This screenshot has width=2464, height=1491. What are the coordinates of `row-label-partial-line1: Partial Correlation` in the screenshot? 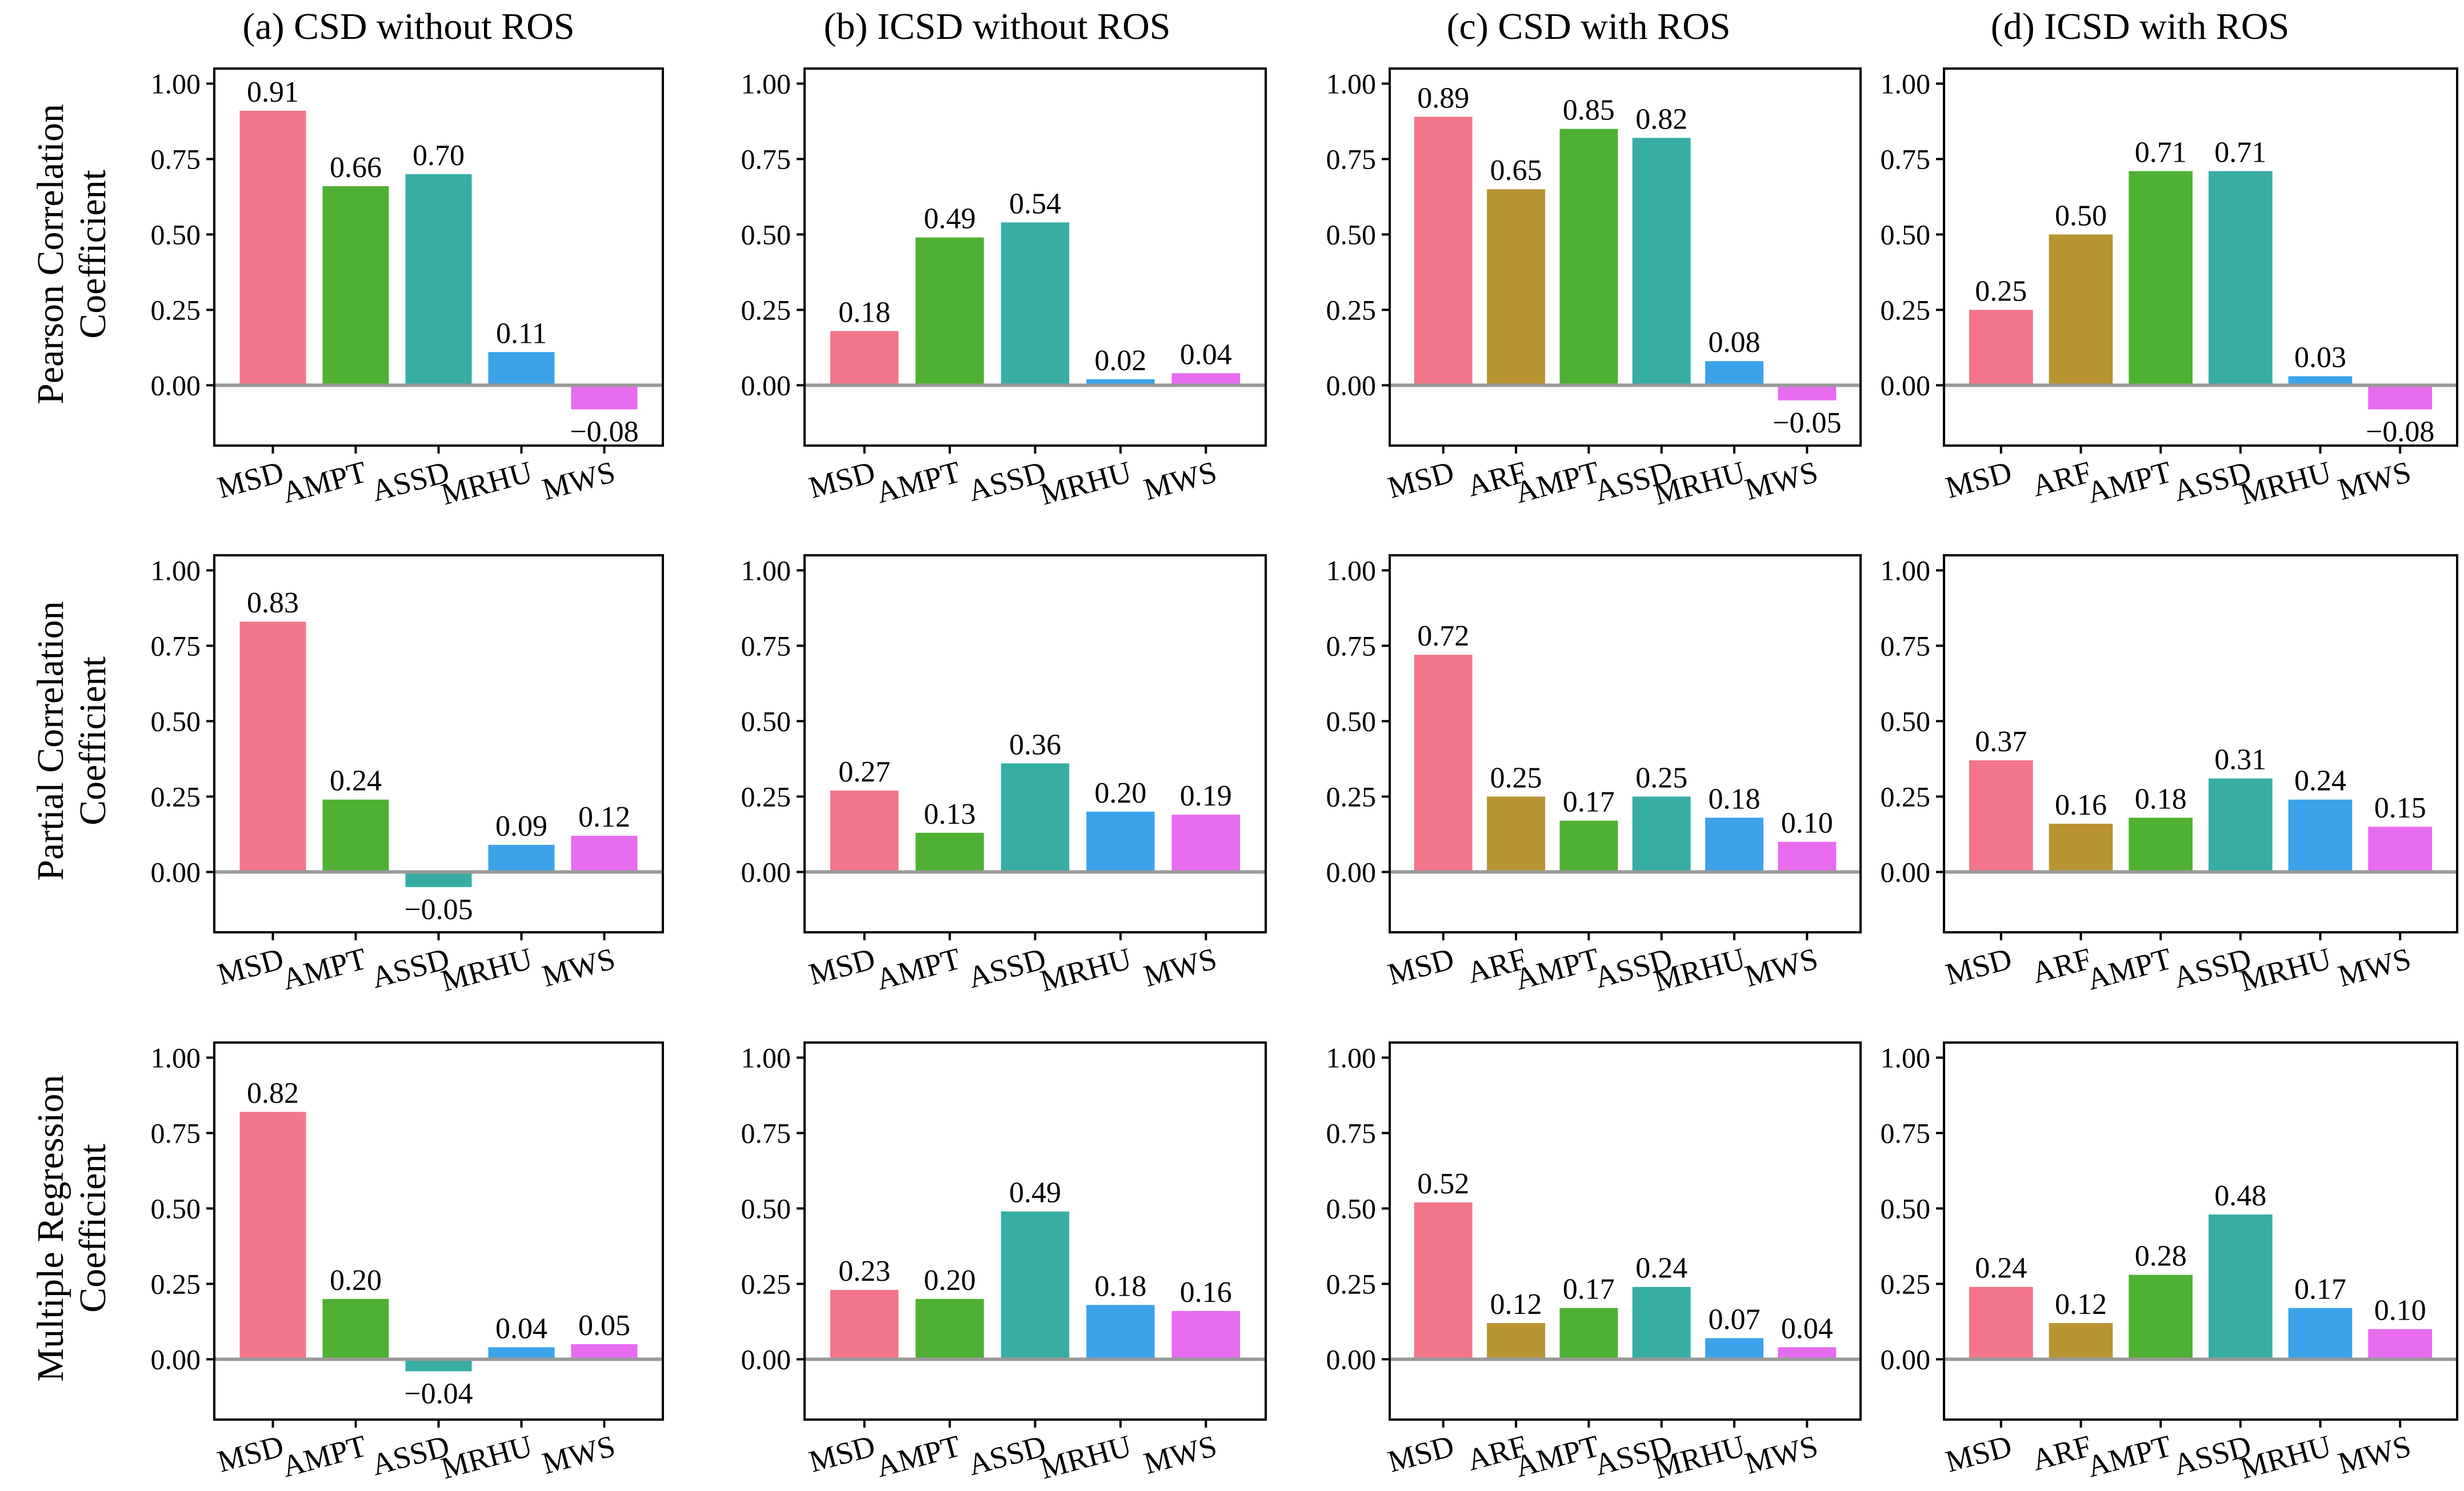 It's located at (50, 740).